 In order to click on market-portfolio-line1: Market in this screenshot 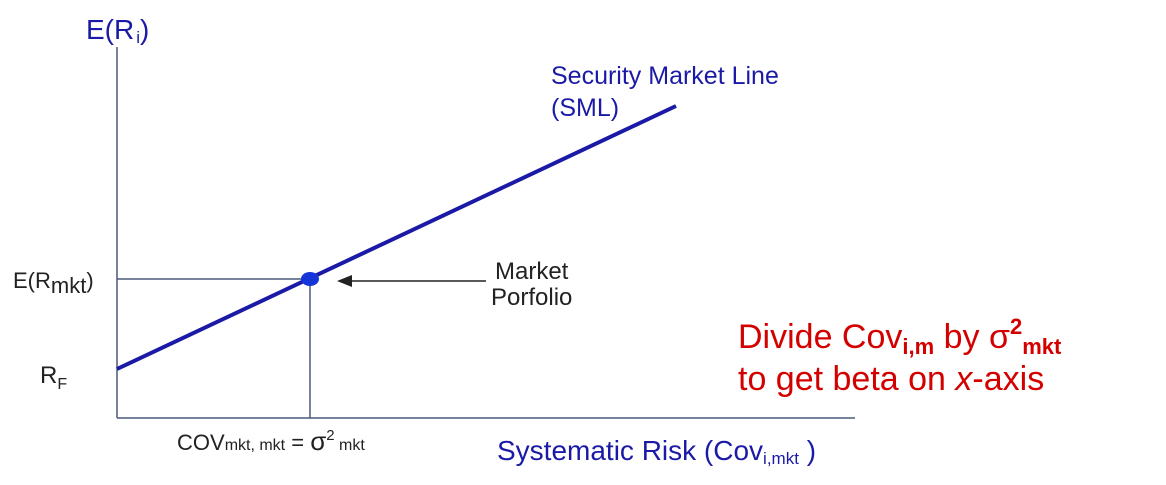, I will do `click(532, 271)`.